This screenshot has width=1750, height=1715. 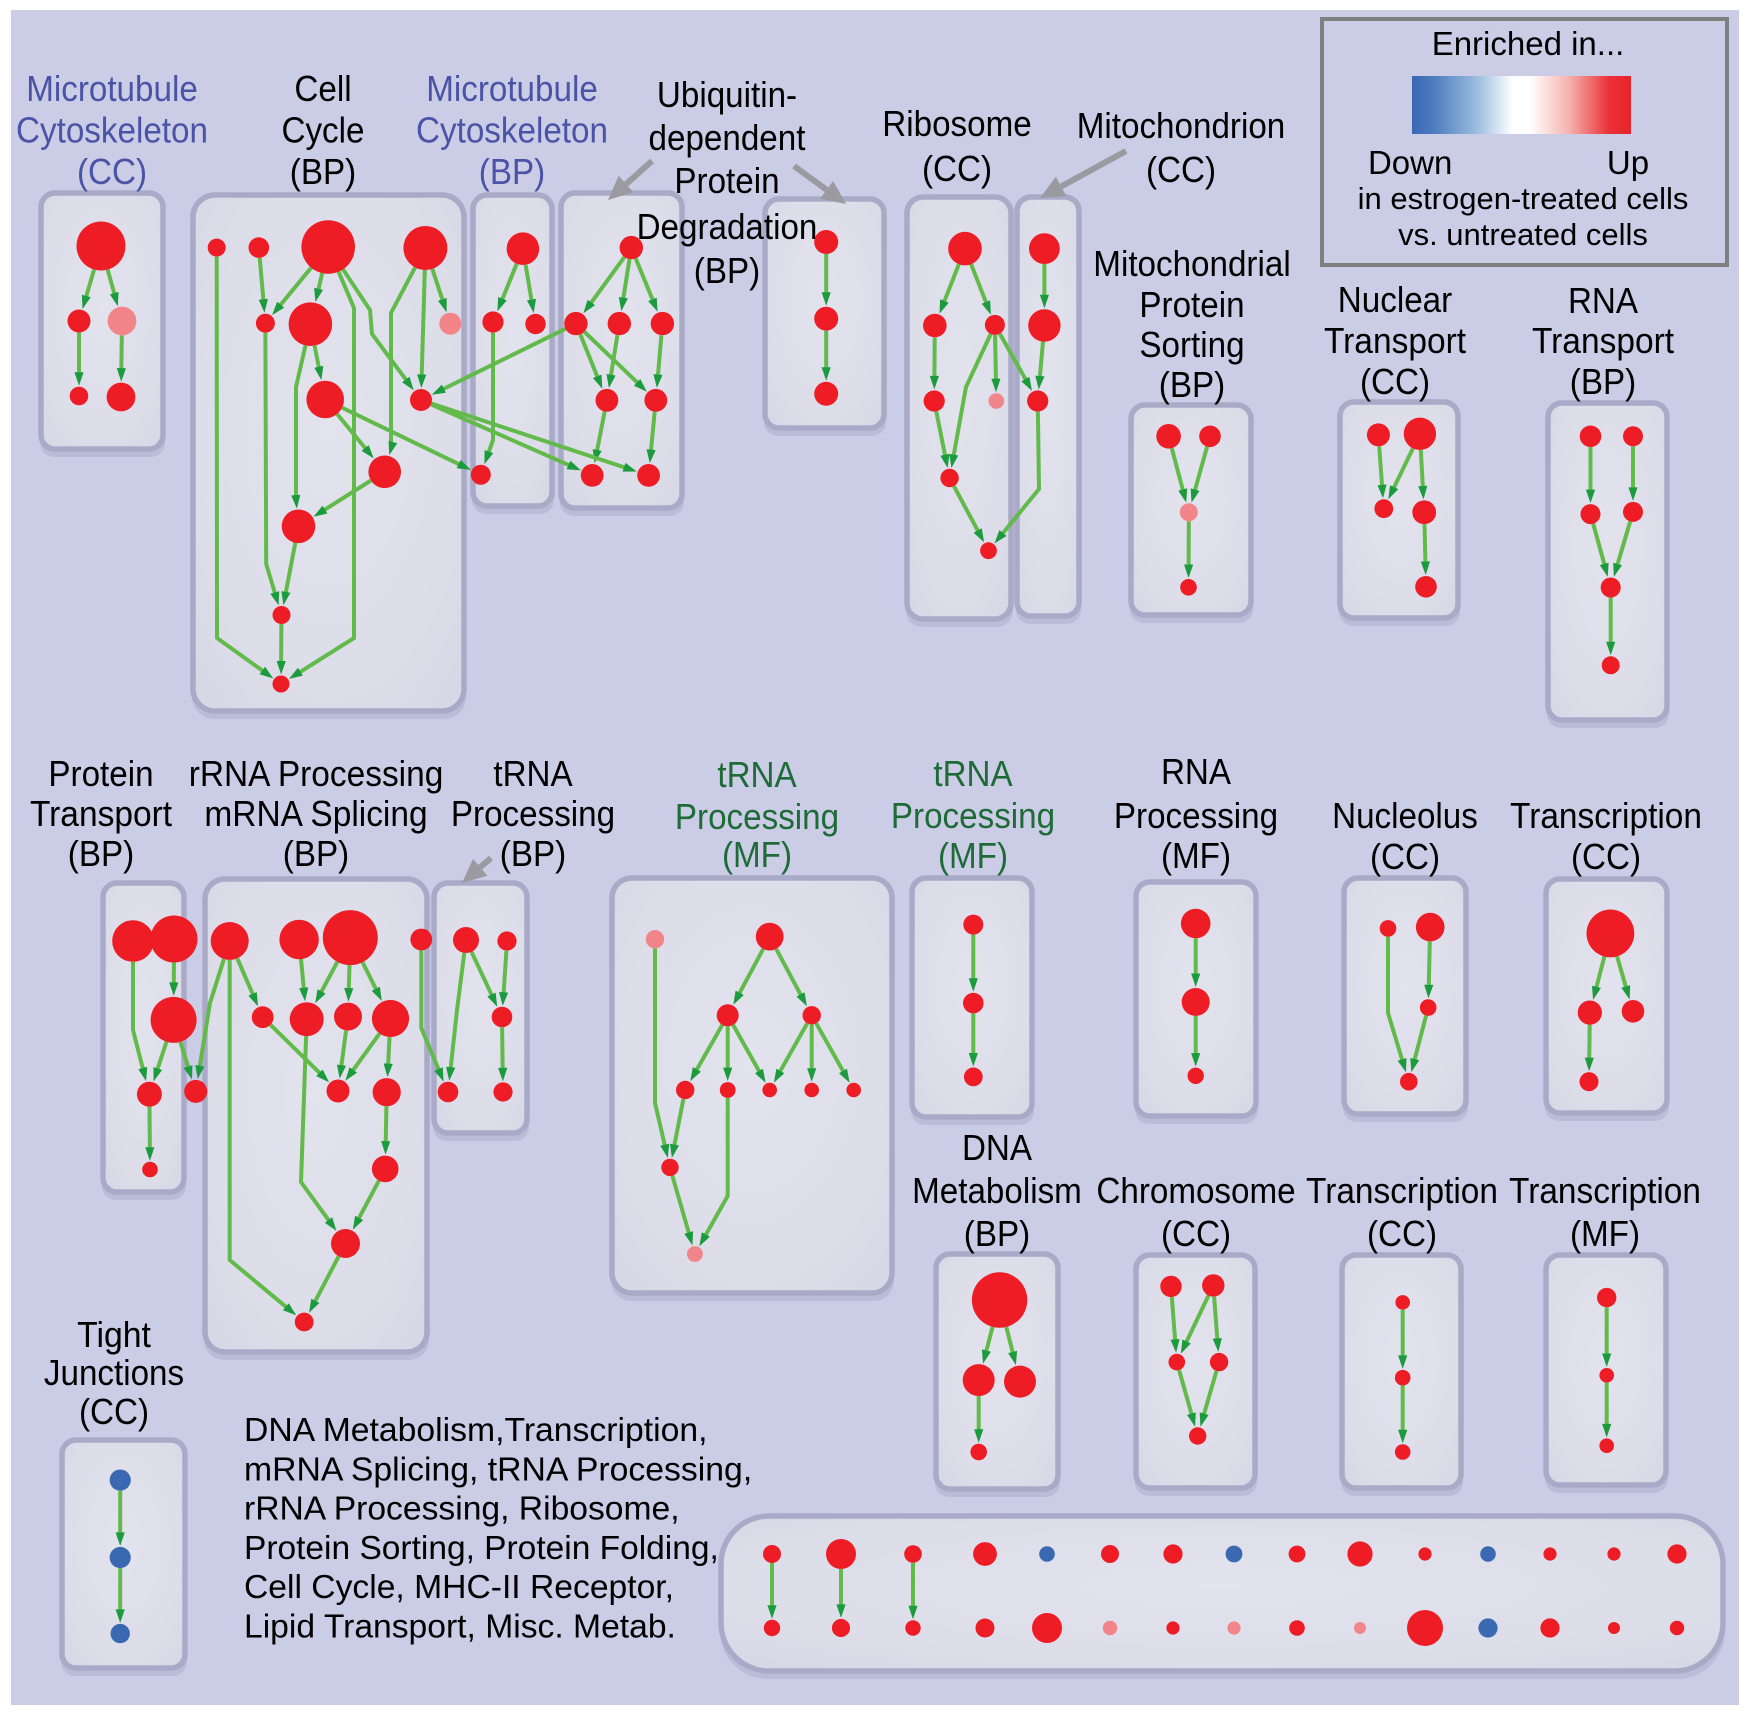 I want to click on svg-text:Protein Sorting, Protein Foldi: Protein Sorting, Protein Folding,, so click(x=481, y=1548).